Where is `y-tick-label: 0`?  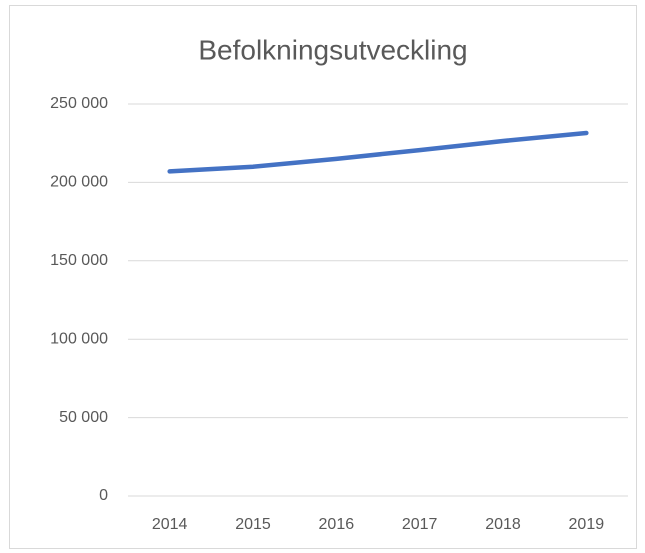 y-tick-label: 0 is located at coordinates (103, 495).